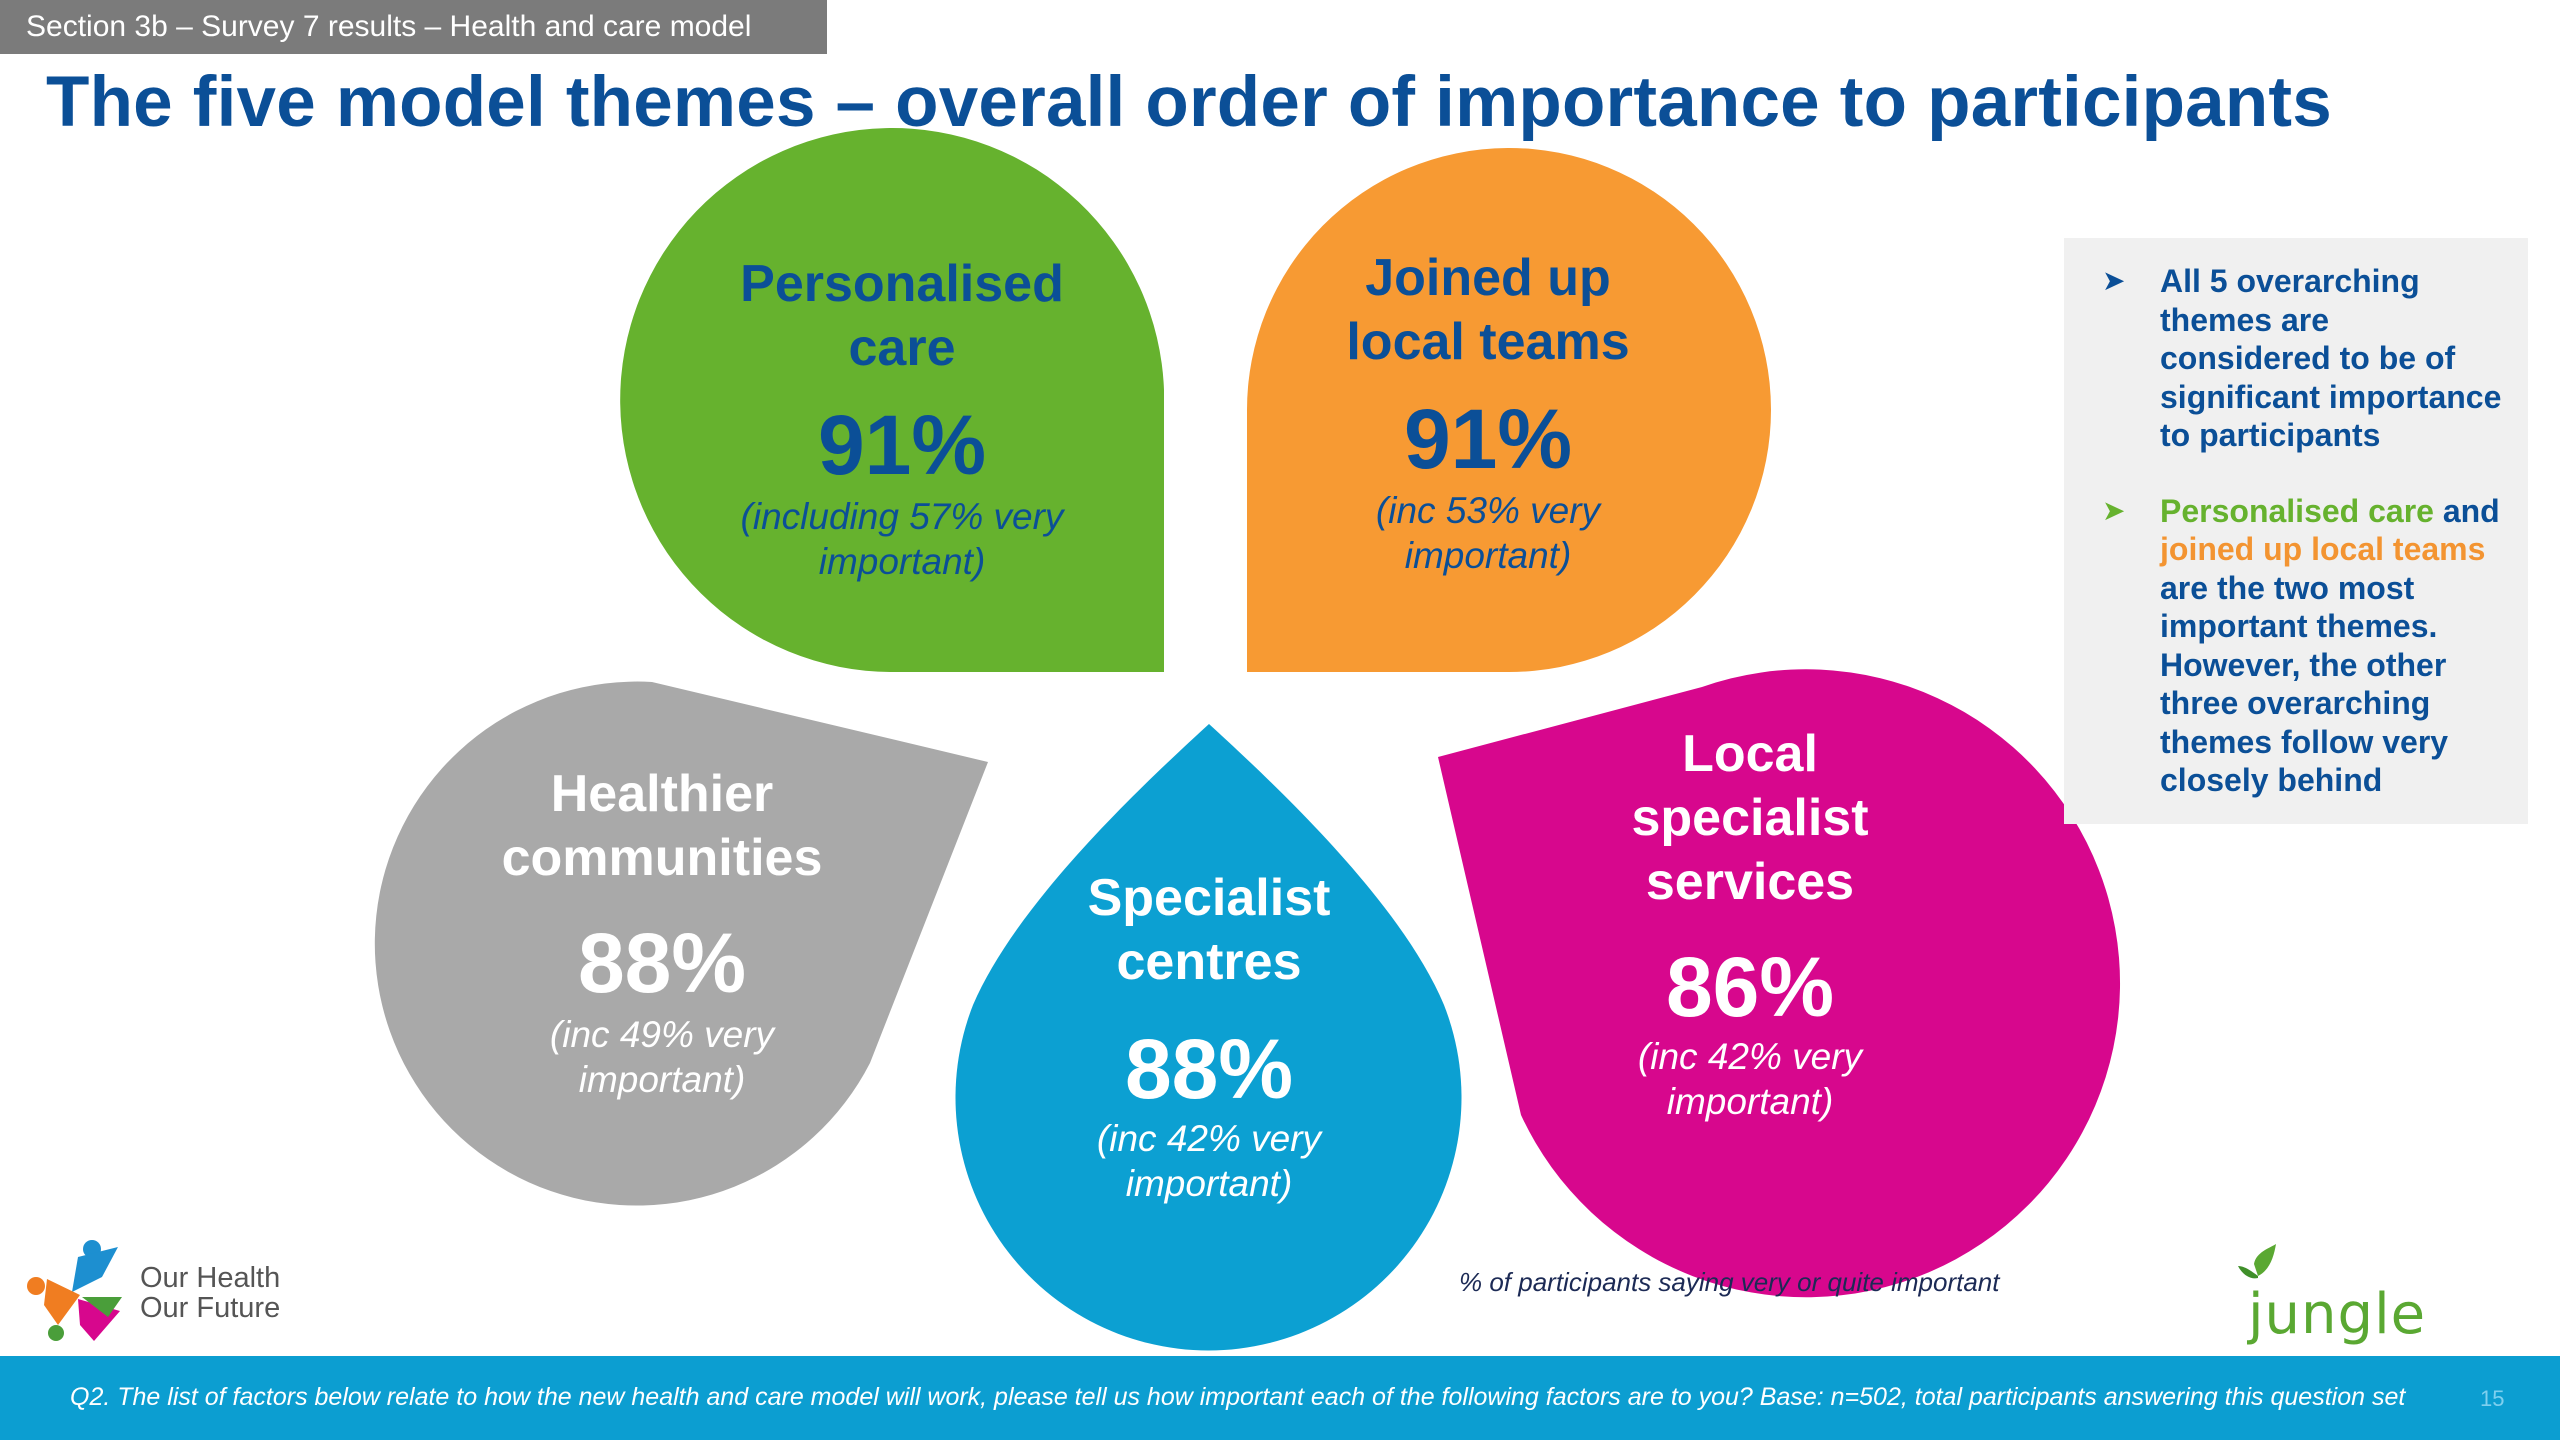  I want to click on highlight-personalised-care: Personalised care, so click(2297, 510).